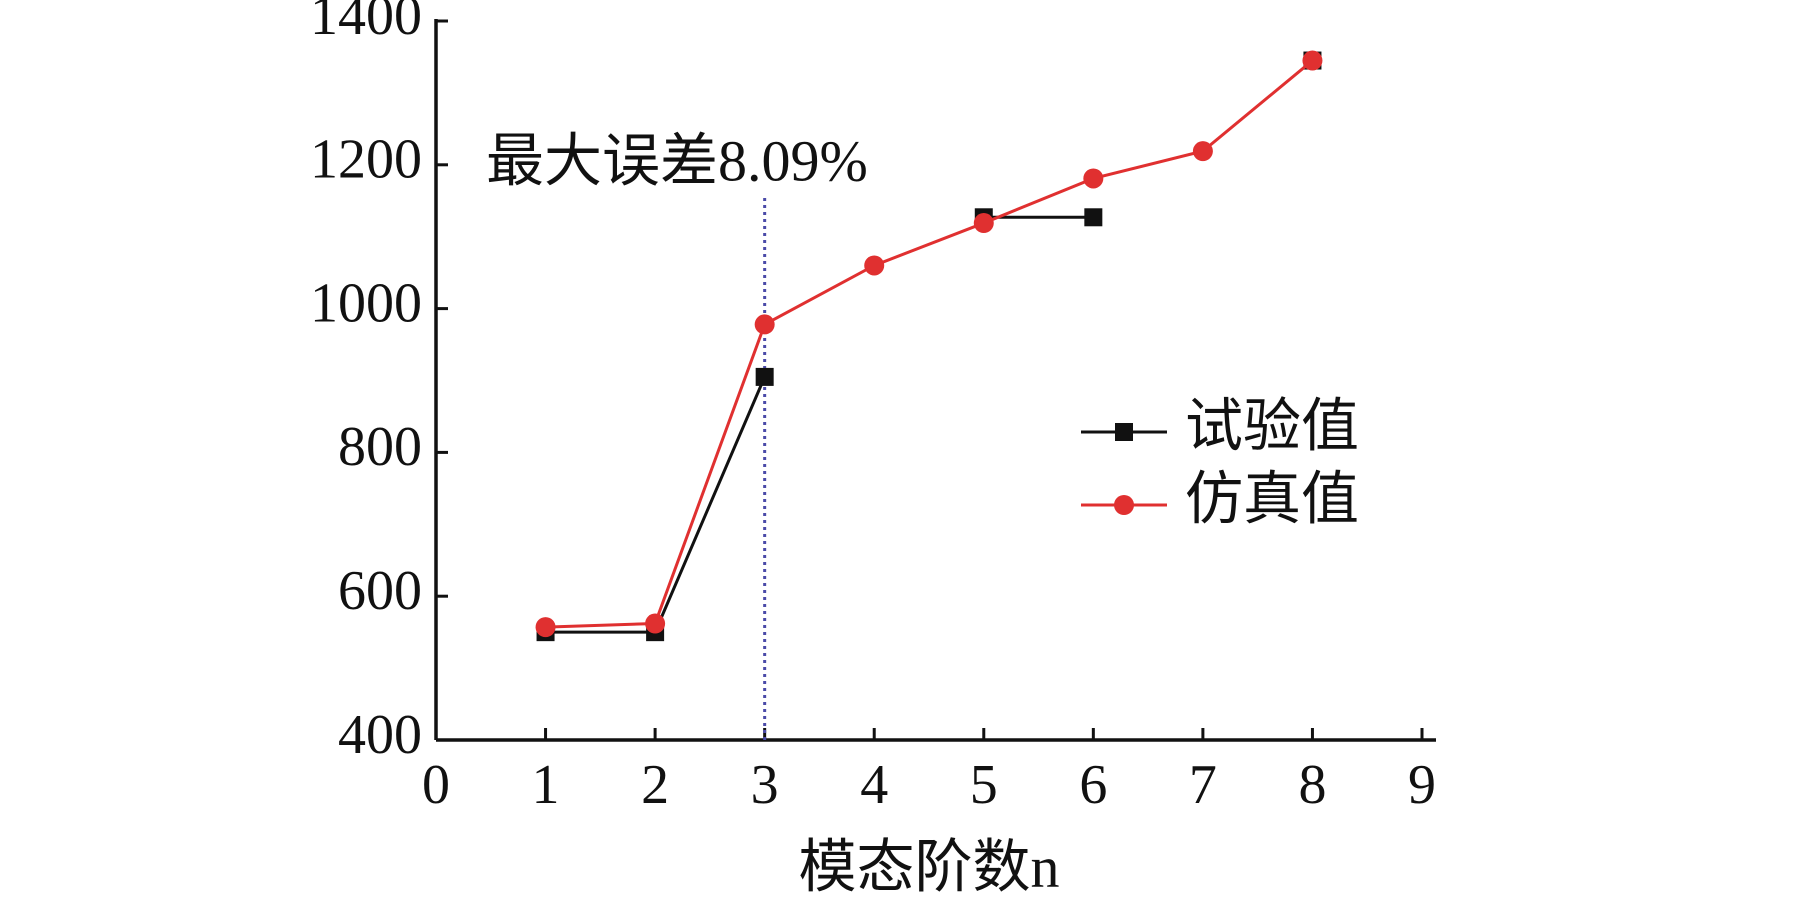 Image resolution: width=1819 pixels, height=898 pixels. Describe the element at coordinates (1312, 785) in the screenshot. I see `x-tick-label: 8` at that location.